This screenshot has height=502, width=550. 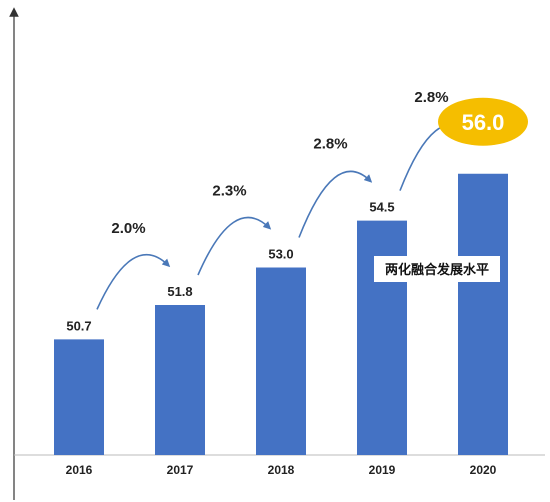 What do you see at coordinates (128, 228) in the screenshot?
I see `growth-label: 2.0%` at bounding box center [128, 228].